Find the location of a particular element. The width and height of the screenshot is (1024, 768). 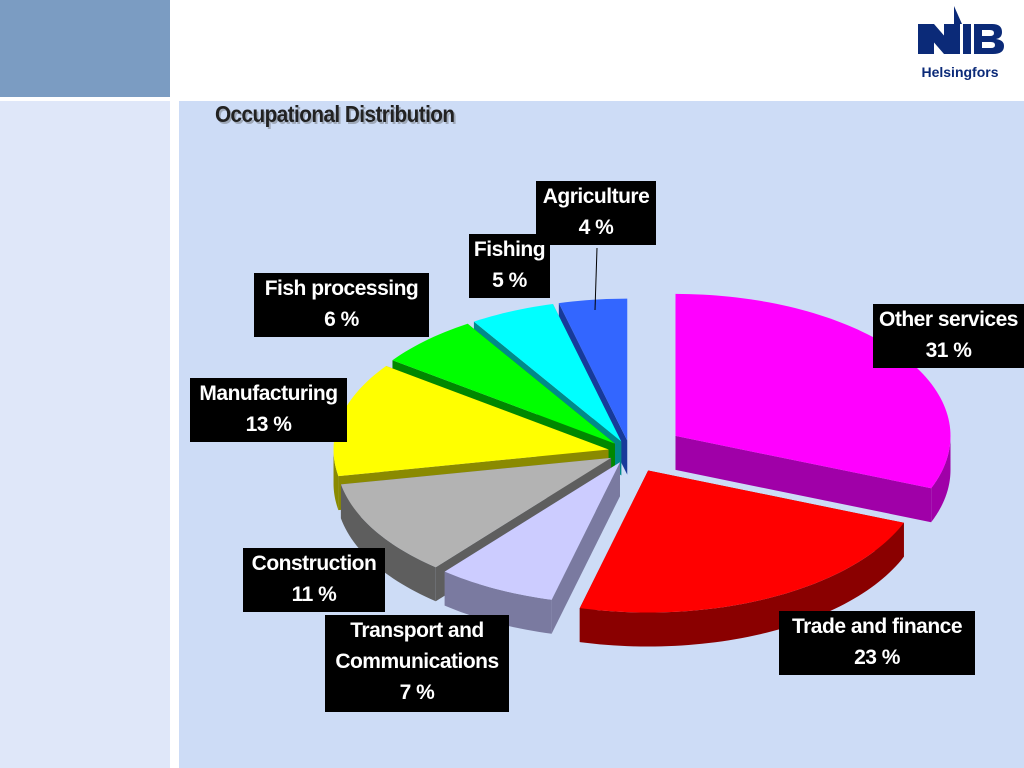

slice-manufacturing is located at coordinates (471, 421).